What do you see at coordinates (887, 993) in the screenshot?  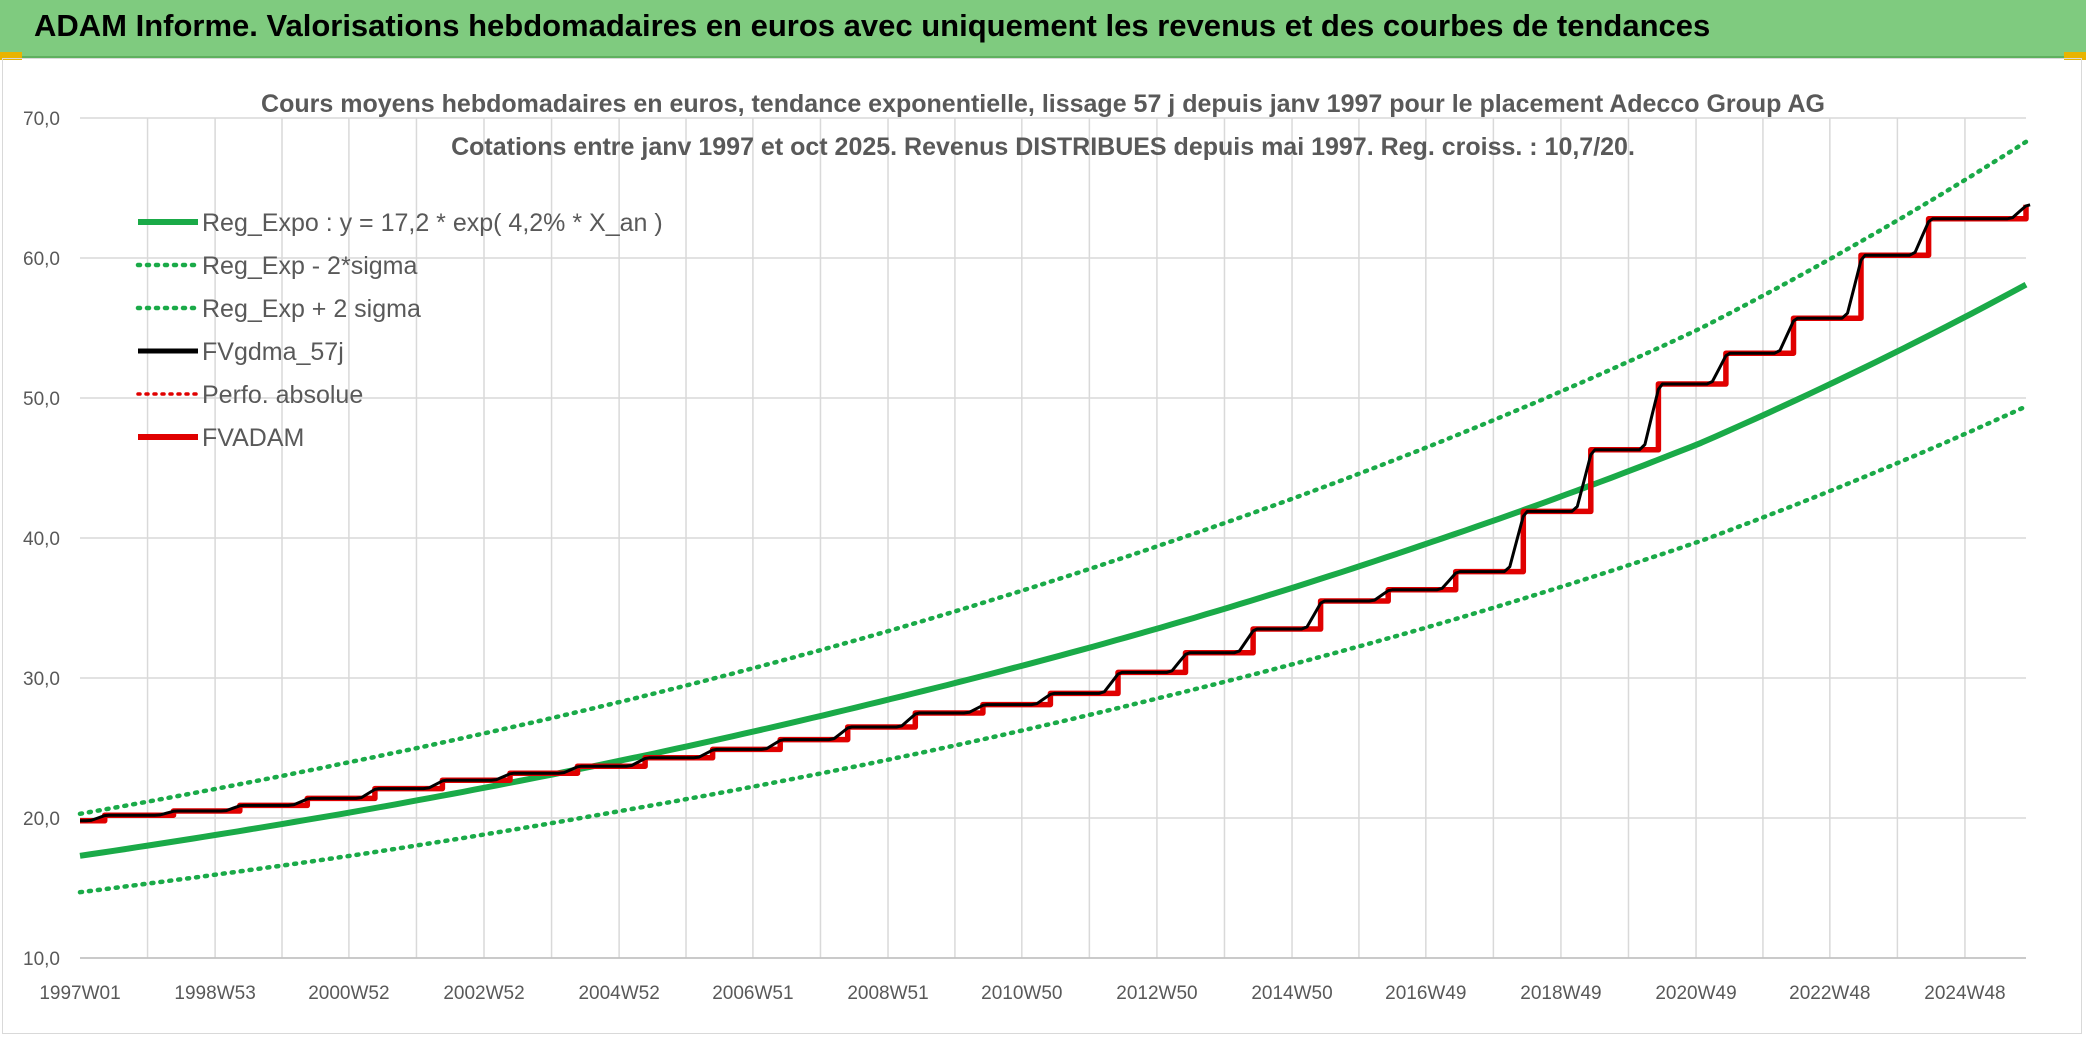 I see `x-tick-label: 2008W51` at bounding box center [887, 993].